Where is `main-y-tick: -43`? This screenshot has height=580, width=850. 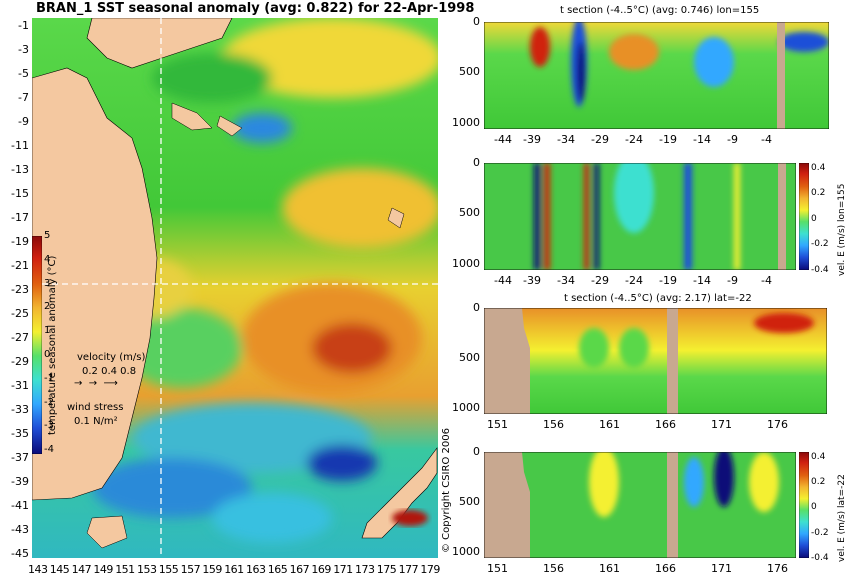 main-y-tick: -43 is located at coordinates (20, 529).